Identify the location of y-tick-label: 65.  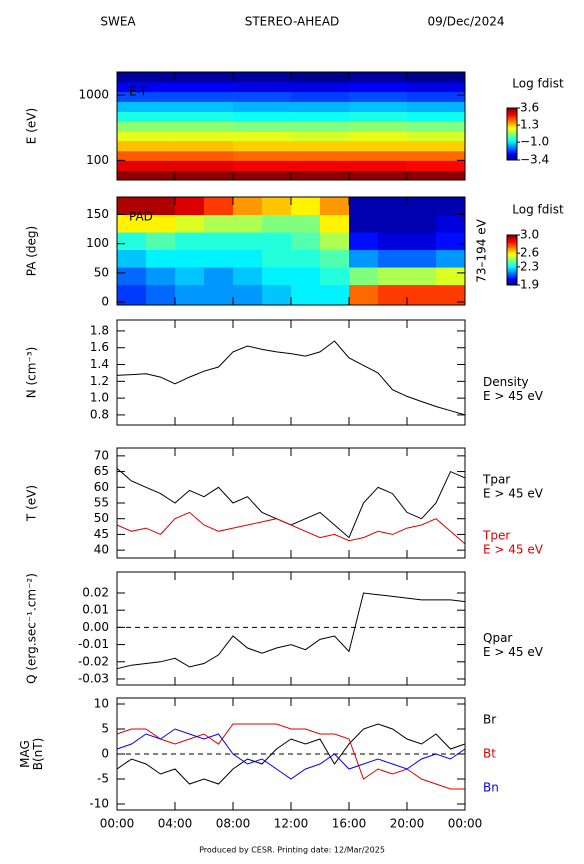
(101, 471).